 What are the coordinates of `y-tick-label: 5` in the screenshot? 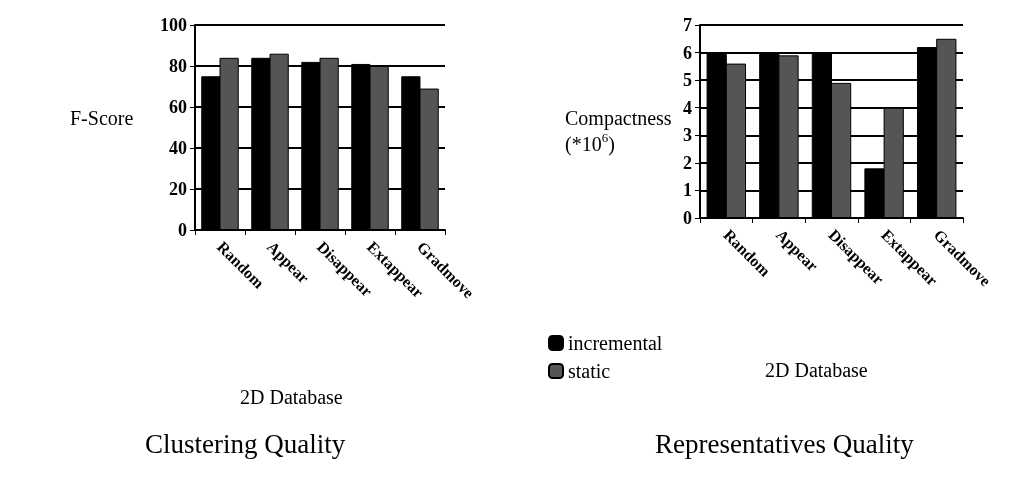 It's located at (687, 80).